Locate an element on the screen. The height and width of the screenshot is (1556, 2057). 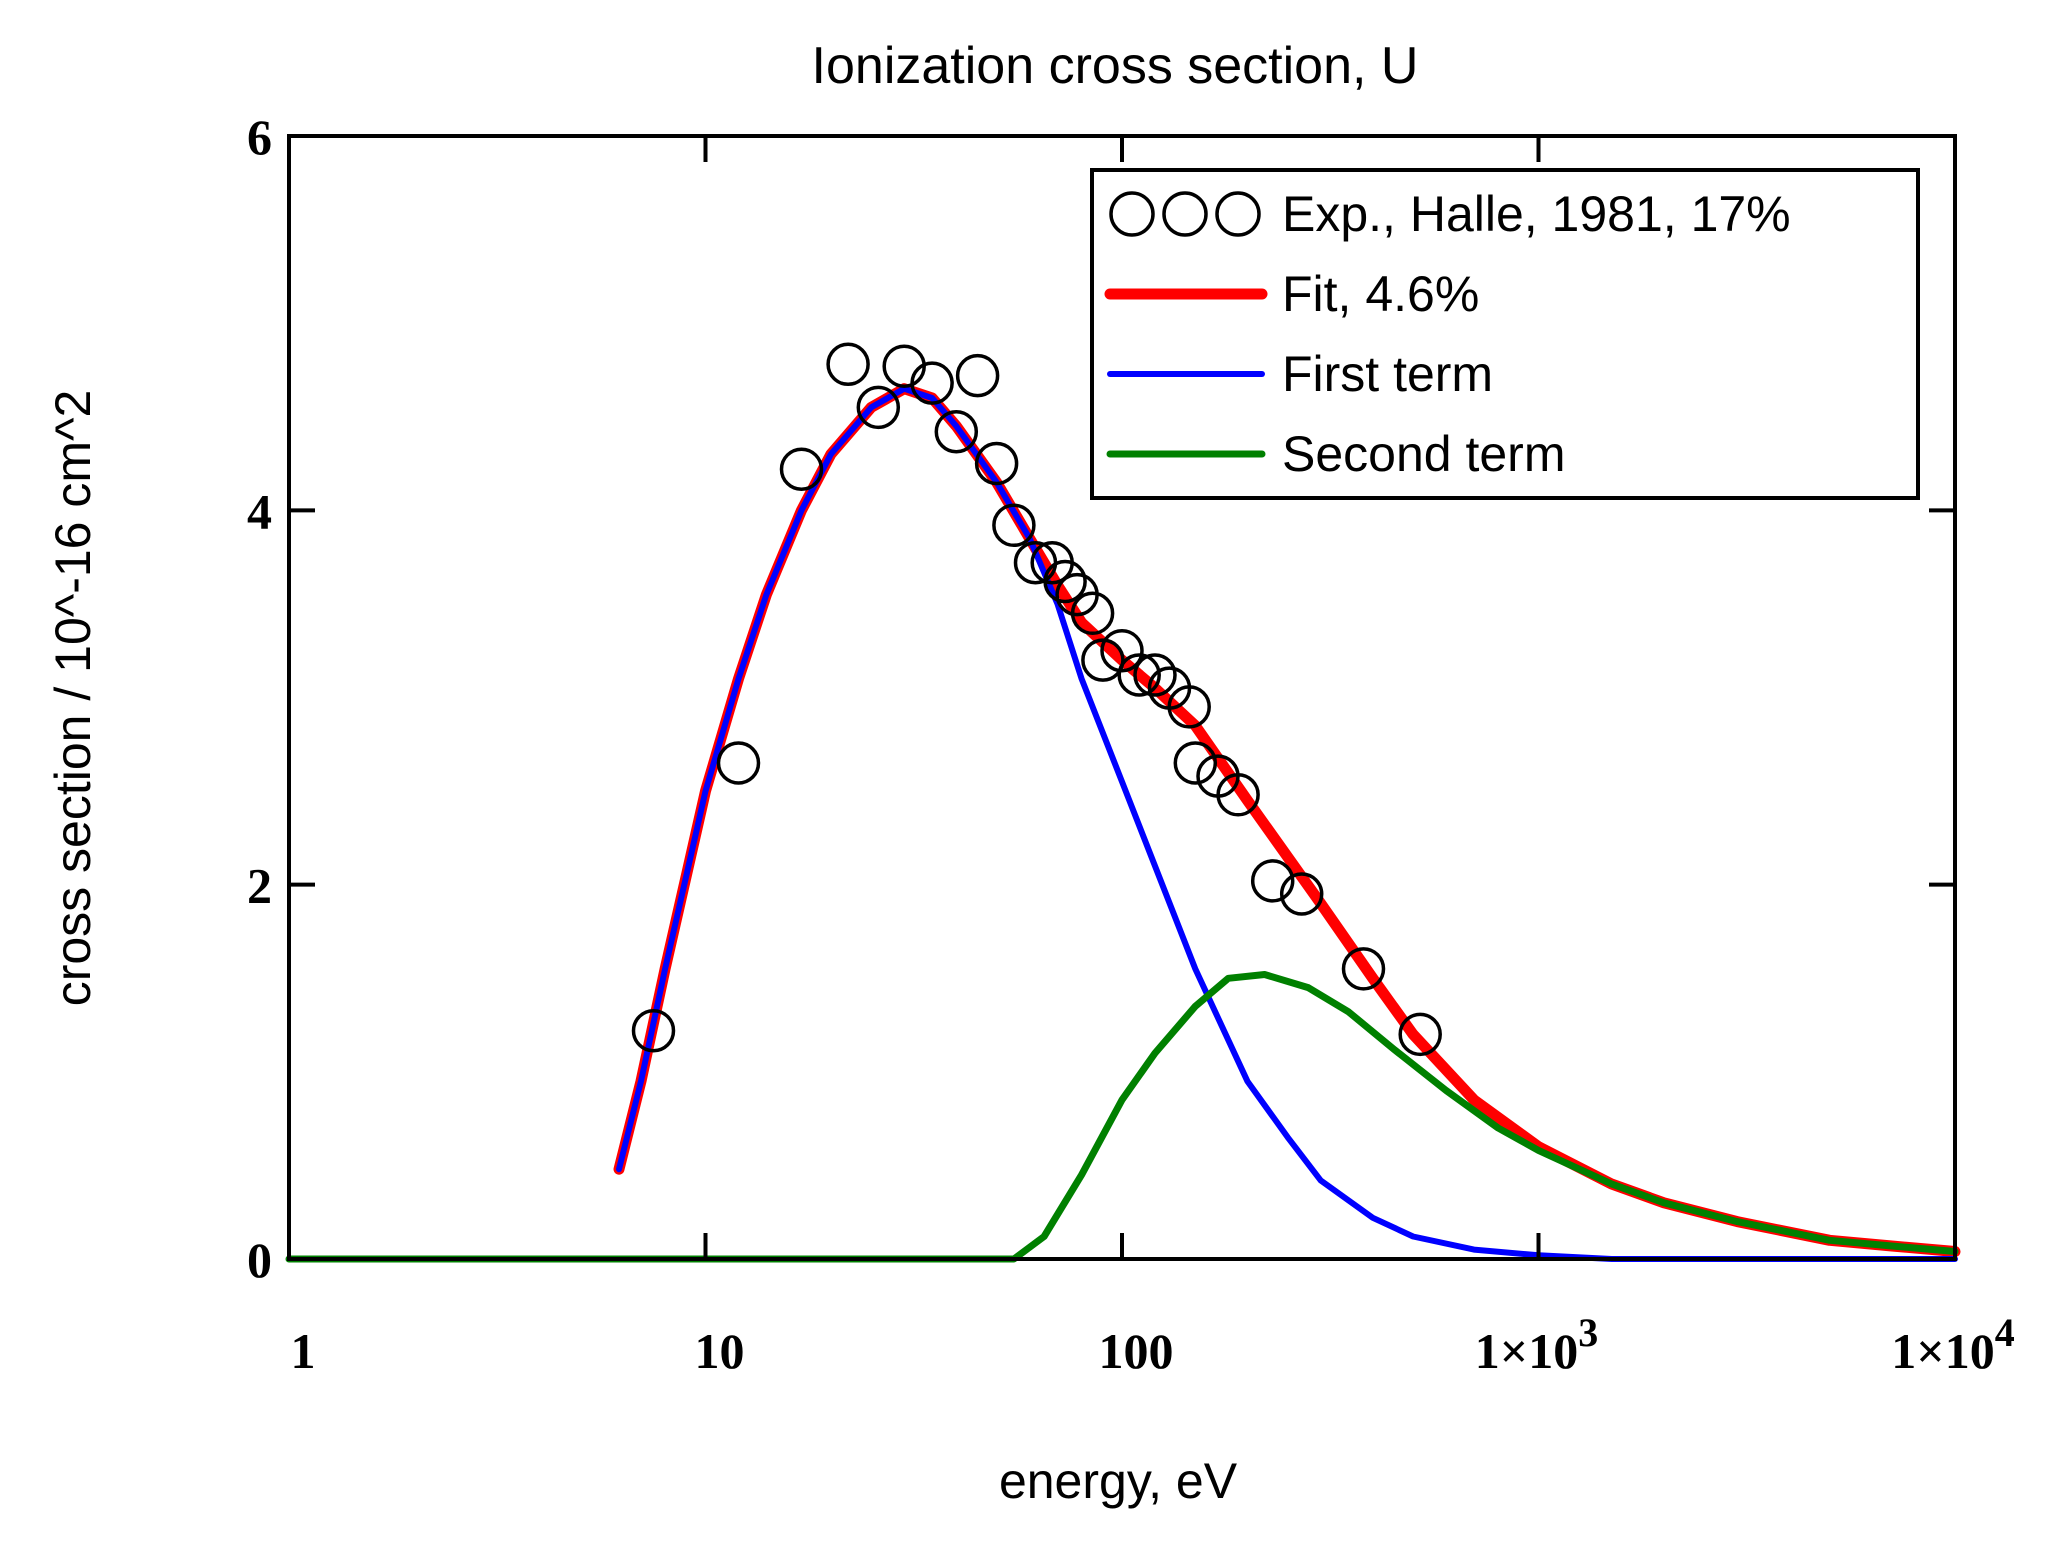
x-tick-label-1: 1 is located at coordinates (303, 1351).